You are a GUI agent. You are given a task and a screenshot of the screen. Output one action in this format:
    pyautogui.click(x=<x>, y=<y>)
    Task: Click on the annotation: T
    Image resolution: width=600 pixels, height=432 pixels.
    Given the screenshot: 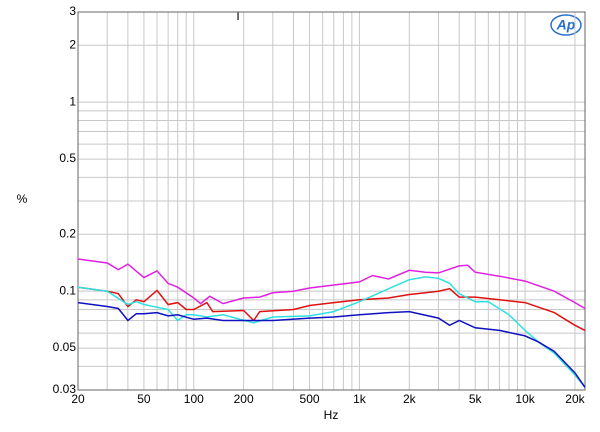 What is the action you would take?
    pyautogui.click(x=238, y=16)
    